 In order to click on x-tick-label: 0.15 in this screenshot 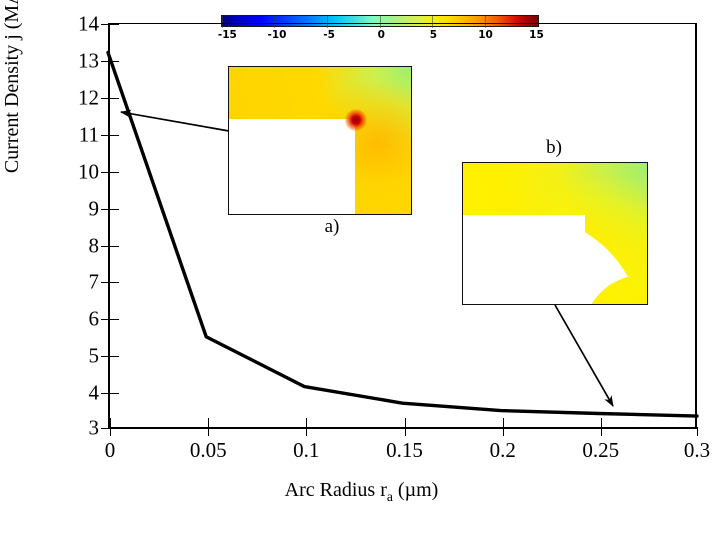, I will do `click(404, 450)`.